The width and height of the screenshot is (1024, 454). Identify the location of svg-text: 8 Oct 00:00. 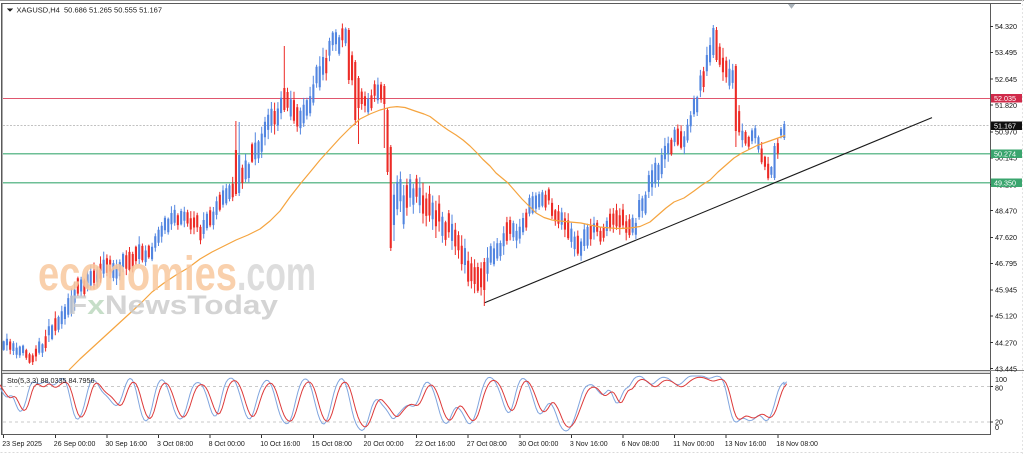
(227, 444).